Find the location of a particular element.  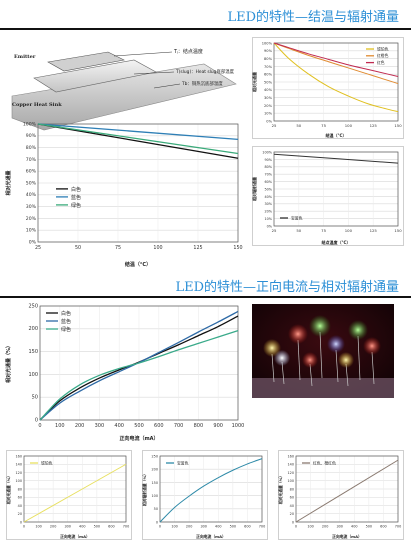

y-tick-label: 20% is located at coordinates (268, 106).